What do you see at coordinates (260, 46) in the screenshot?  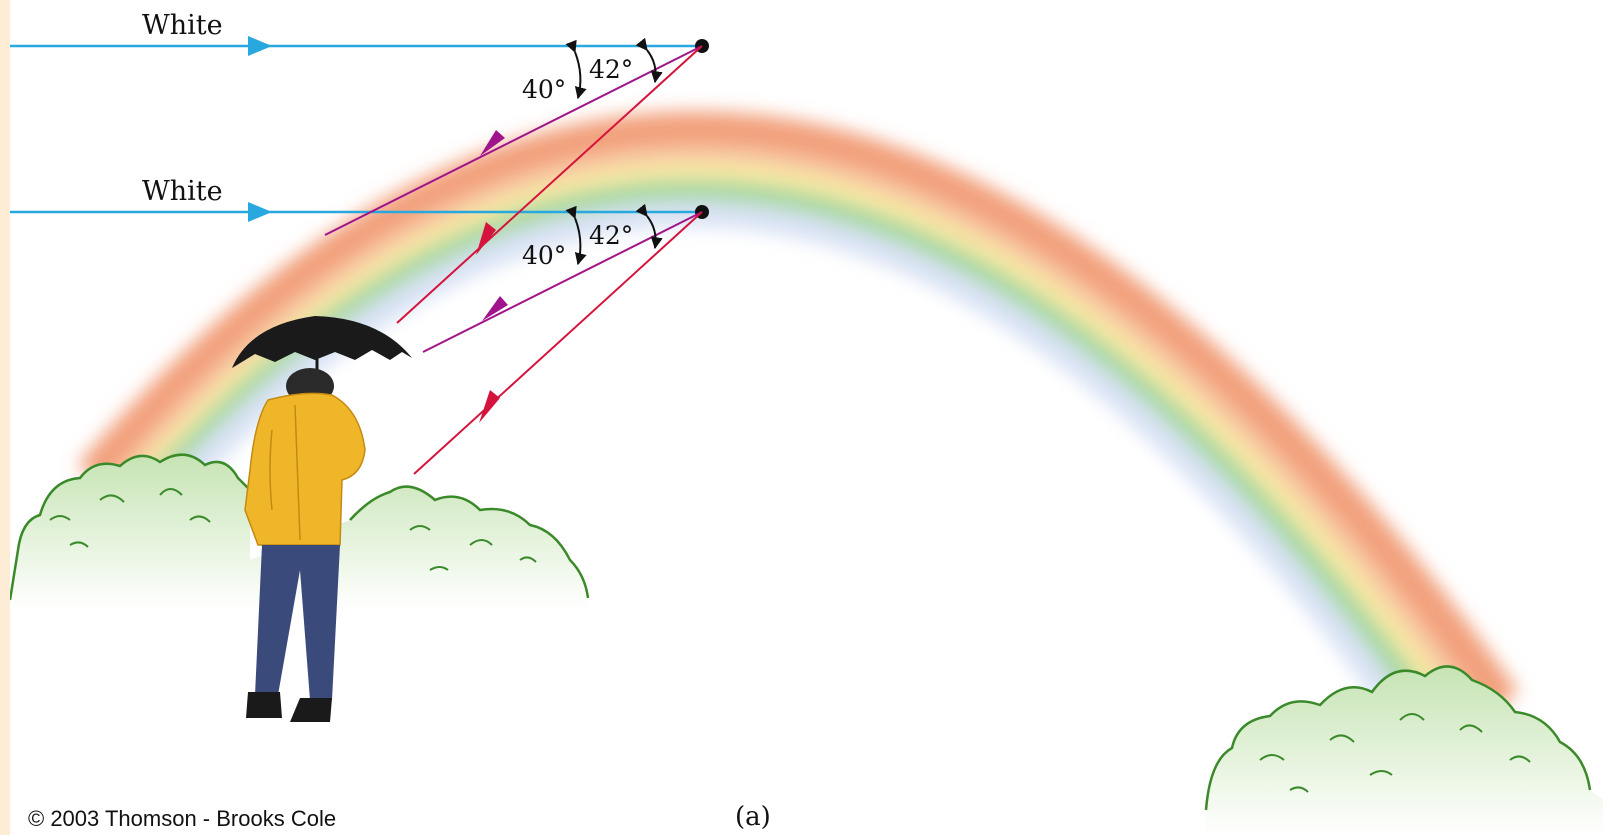 I see `incident-ray-top-arrow` at bounding box center [260, 46].